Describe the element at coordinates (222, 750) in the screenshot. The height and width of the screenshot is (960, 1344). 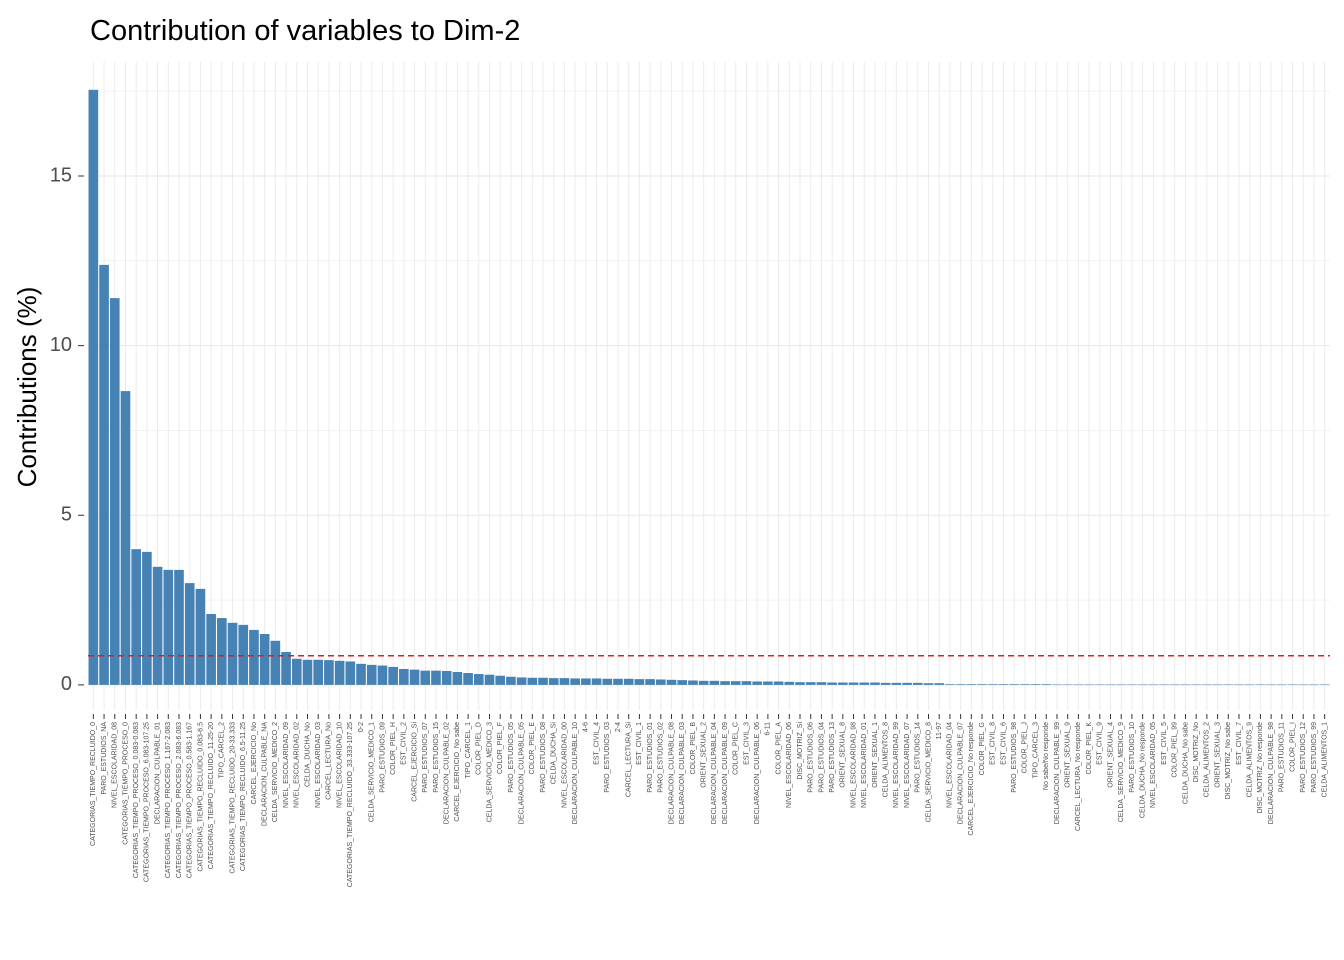
I see `x-tick-label: TIPO_CARCEL_2` at that location.